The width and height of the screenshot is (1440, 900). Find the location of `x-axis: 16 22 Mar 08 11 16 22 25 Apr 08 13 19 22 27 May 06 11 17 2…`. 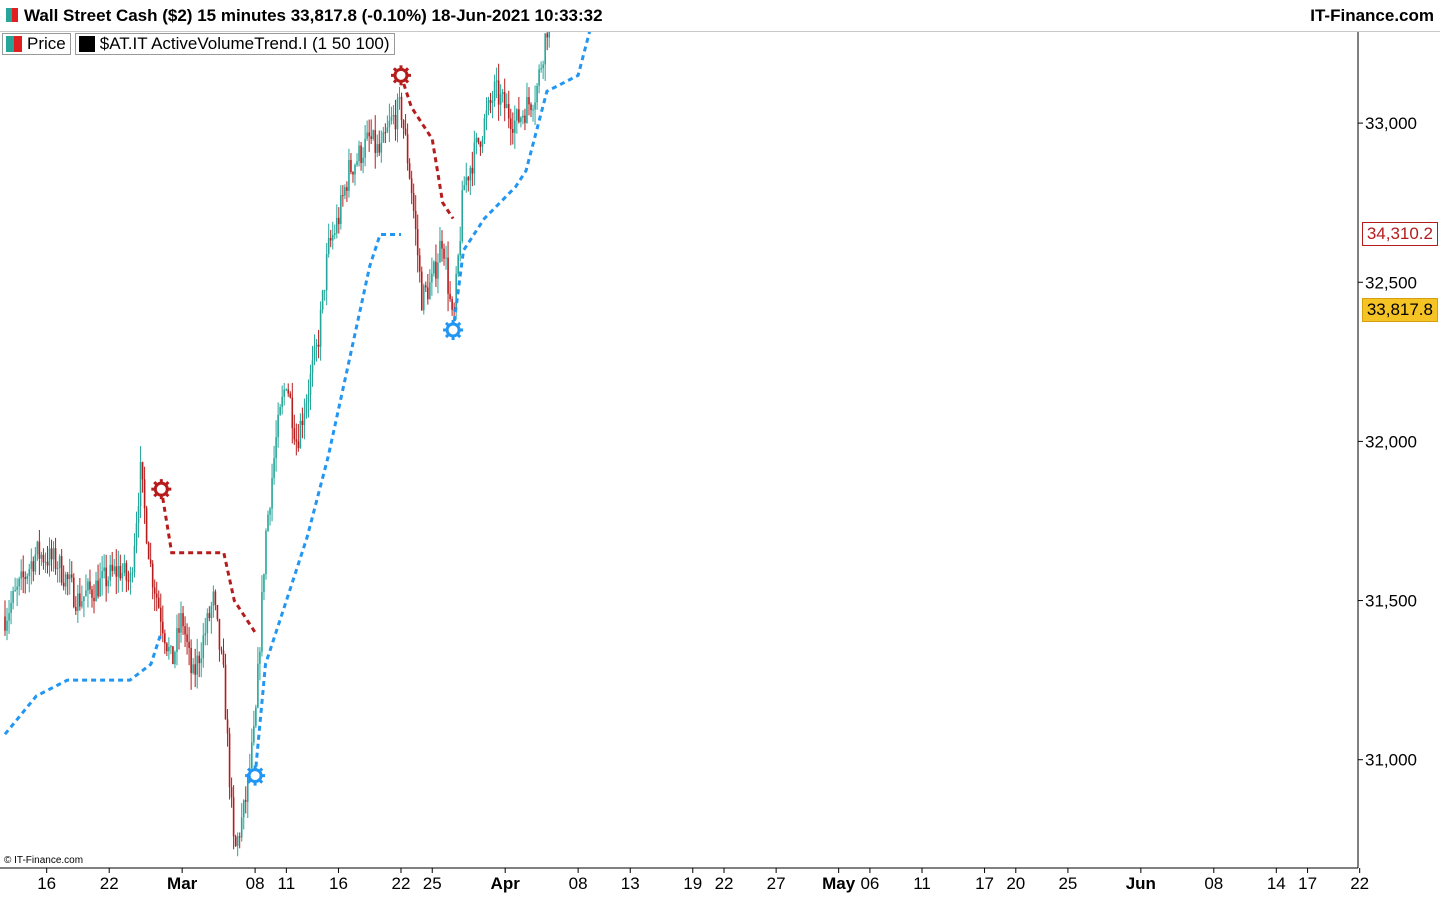

x-axis: 16 22 Mar 08 11 16 22 25 Apr 08 13 19 22 27 May 06 11 17 2… is located at coordinates (703, 880).